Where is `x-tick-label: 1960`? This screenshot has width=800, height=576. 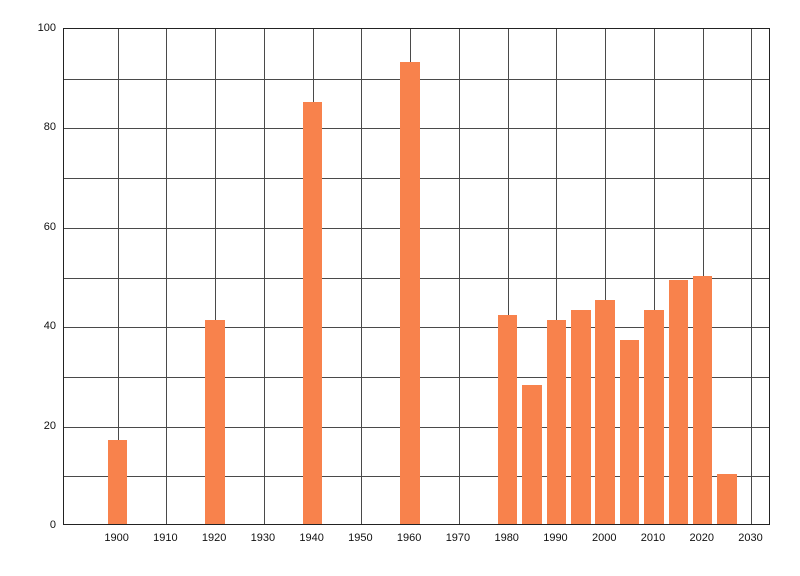 x-tick-label: 1960 is located at coordinates (409, 538).